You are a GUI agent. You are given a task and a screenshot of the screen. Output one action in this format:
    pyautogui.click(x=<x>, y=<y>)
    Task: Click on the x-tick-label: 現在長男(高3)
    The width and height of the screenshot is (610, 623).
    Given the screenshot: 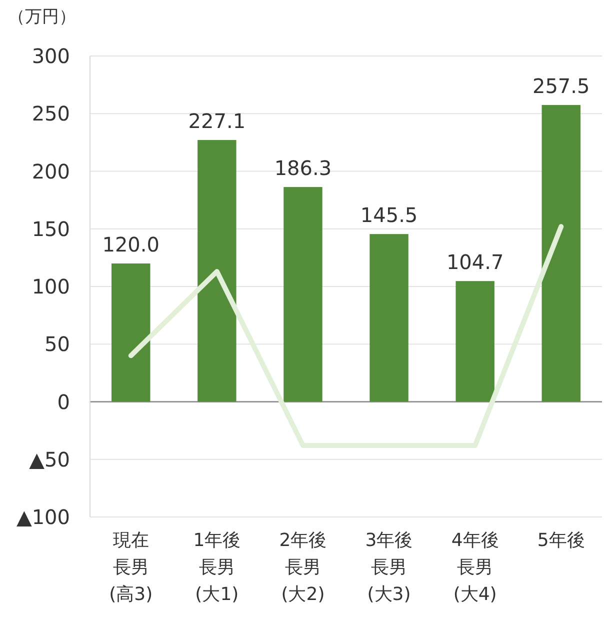 What is the action you would take?
    pyautogui.click(x=131, y=568)
    